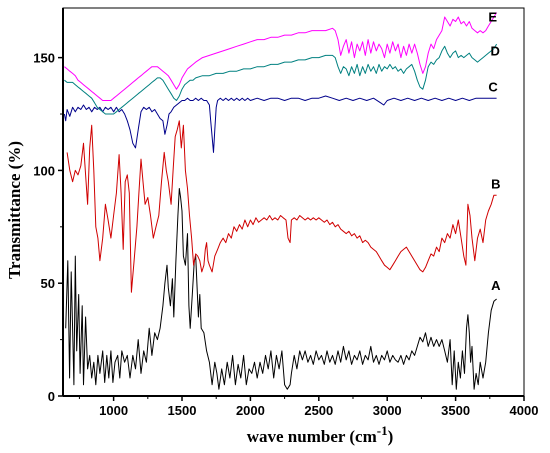  Describe the element at coordinates (312, 436) in the screenshot. I see `x-axis-label-main: wave number (cm` at that location.